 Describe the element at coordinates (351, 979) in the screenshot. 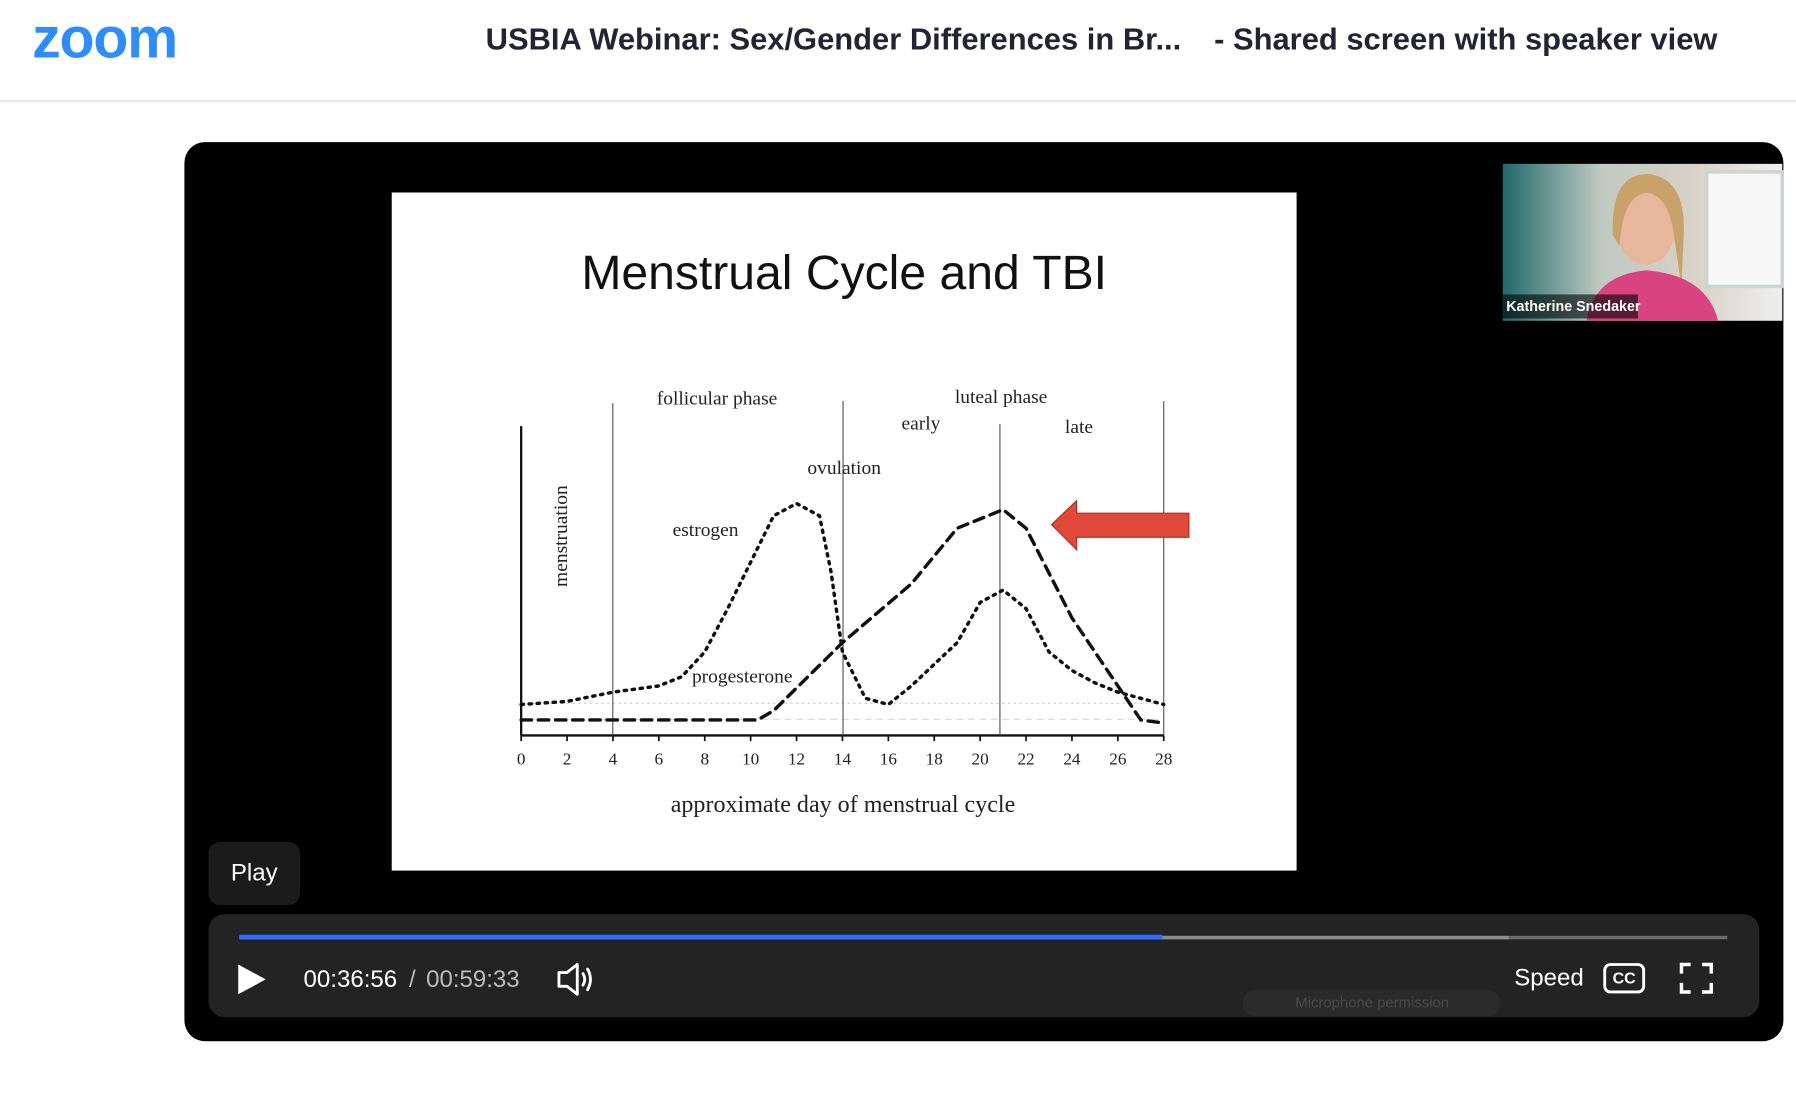

I see `current-time: 00:36:56` at that location.